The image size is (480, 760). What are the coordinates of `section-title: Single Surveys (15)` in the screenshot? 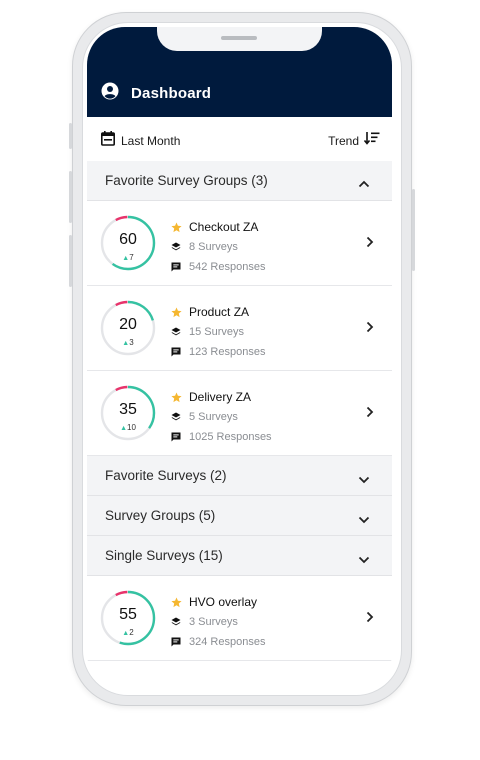 It's located at (164, 555).